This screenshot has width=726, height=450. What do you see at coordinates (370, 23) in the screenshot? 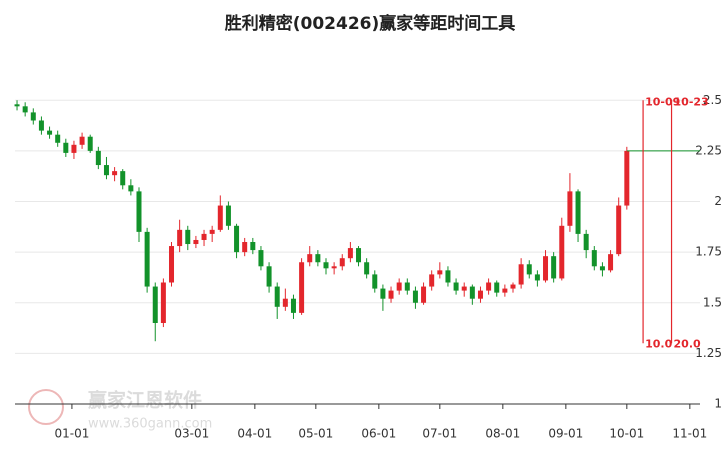
I see `chart-title: 胜利精密(002426)赢家等距时间工具` at bounding box center [370, 23].